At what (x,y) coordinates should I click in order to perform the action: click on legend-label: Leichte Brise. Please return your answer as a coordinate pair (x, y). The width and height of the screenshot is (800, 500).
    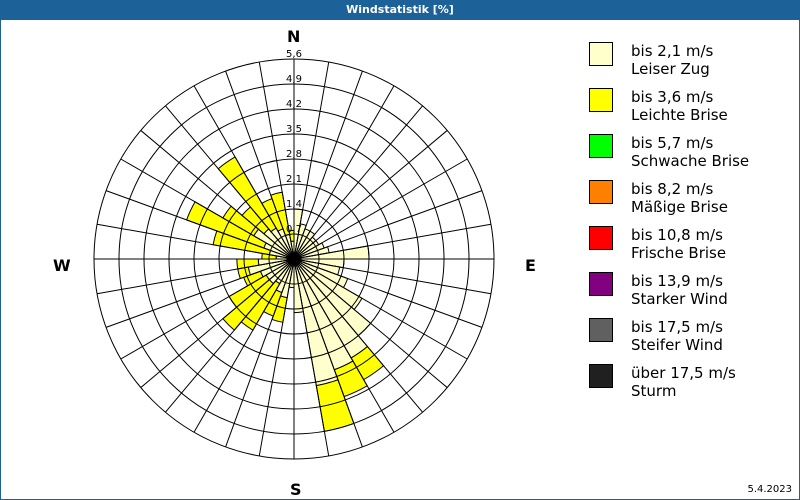
    Looking at the image, I should click on (679, 115).